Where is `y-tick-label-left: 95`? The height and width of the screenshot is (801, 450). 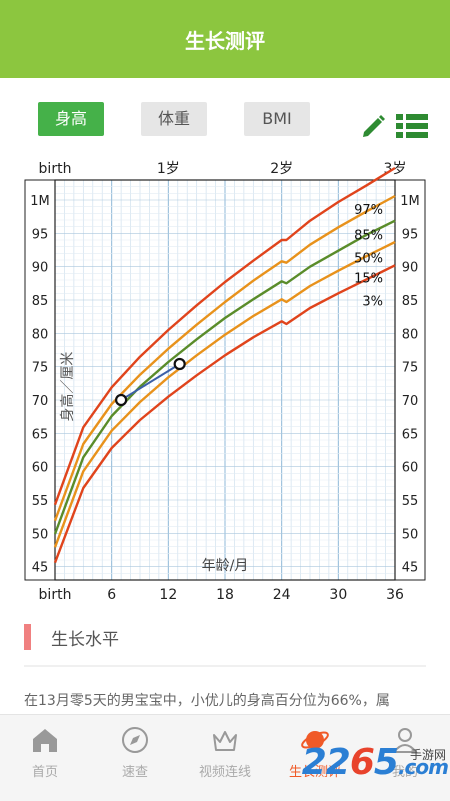 y-tick-label-left: 95 is located at coordinates (40, 234).